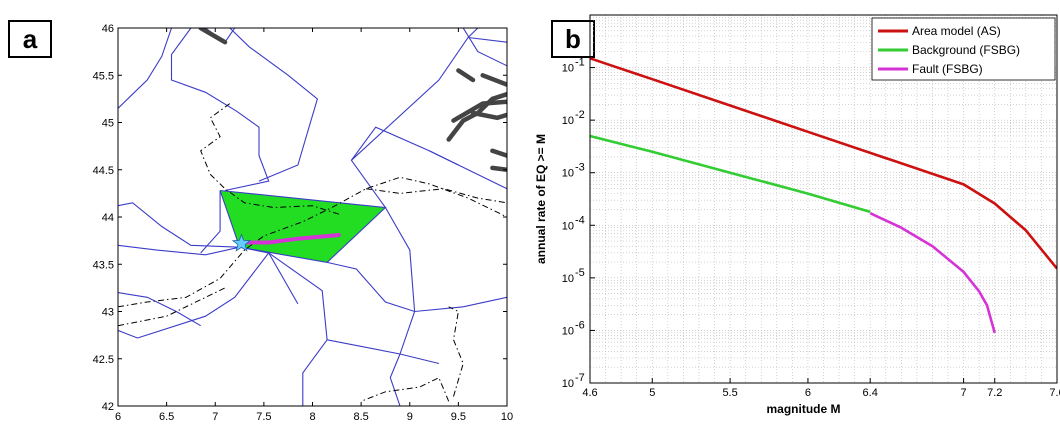 This screenshot has width=1060, height=427. Describe the element at coordinates (580, 63) in the screenshot. I see `y-tick-exponent: -1` at that location.